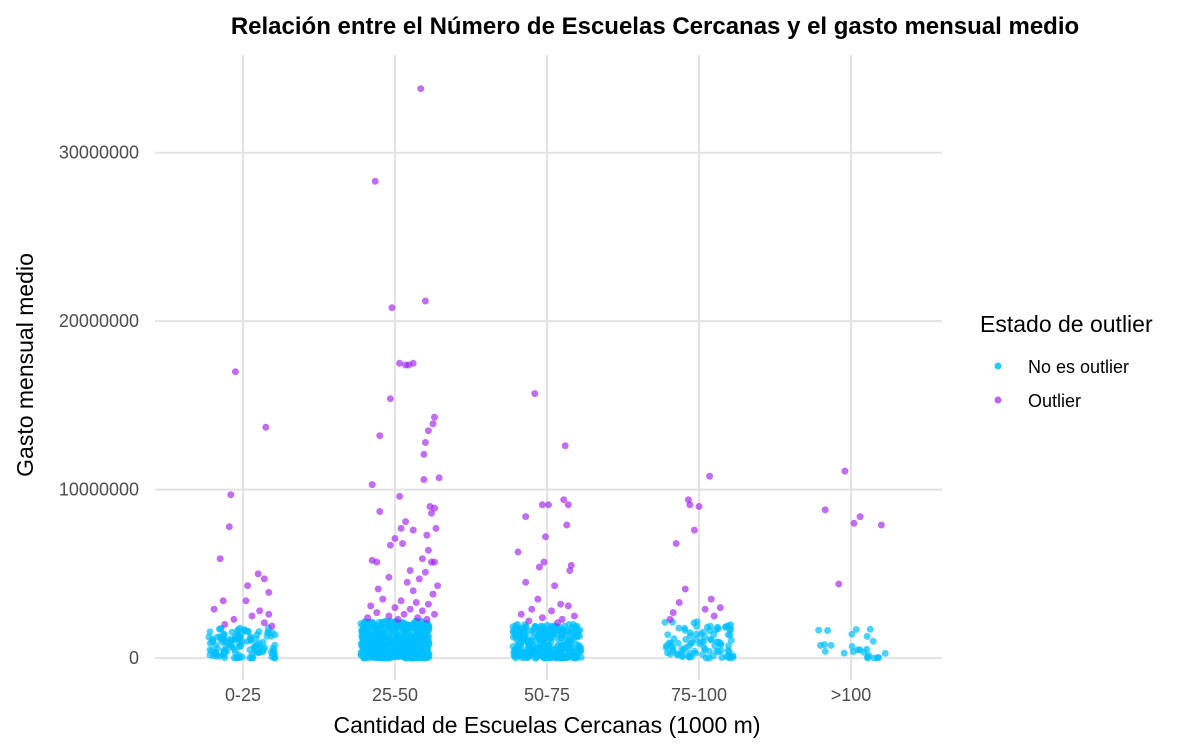  Describe the element at coordinates (99, 321) in the screenshot. I see `y-tick-label: 20000000` at that location.